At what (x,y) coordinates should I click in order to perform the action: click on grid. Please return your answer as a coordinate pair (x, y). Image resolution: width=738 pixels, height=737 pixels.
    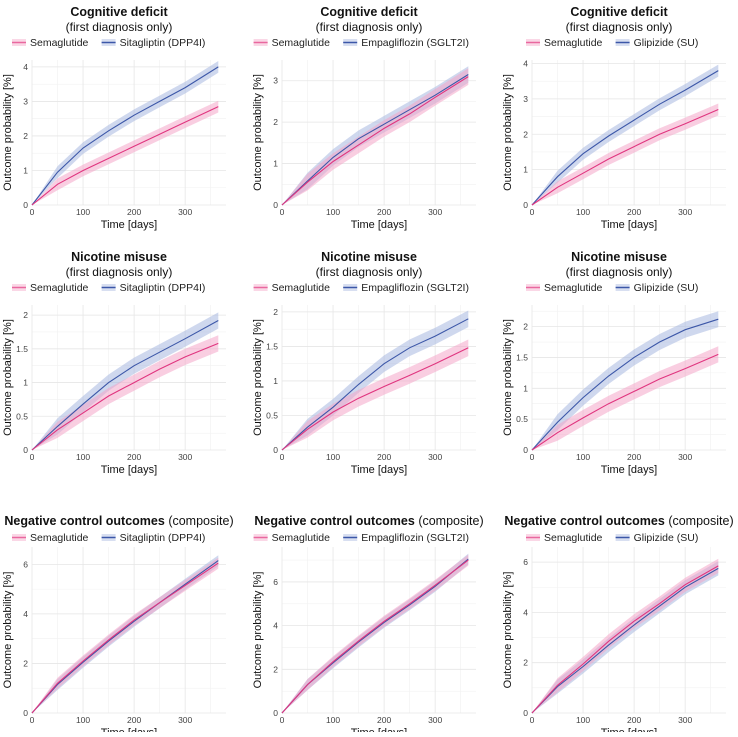
    Looking at the image, I should click on (628, 133).